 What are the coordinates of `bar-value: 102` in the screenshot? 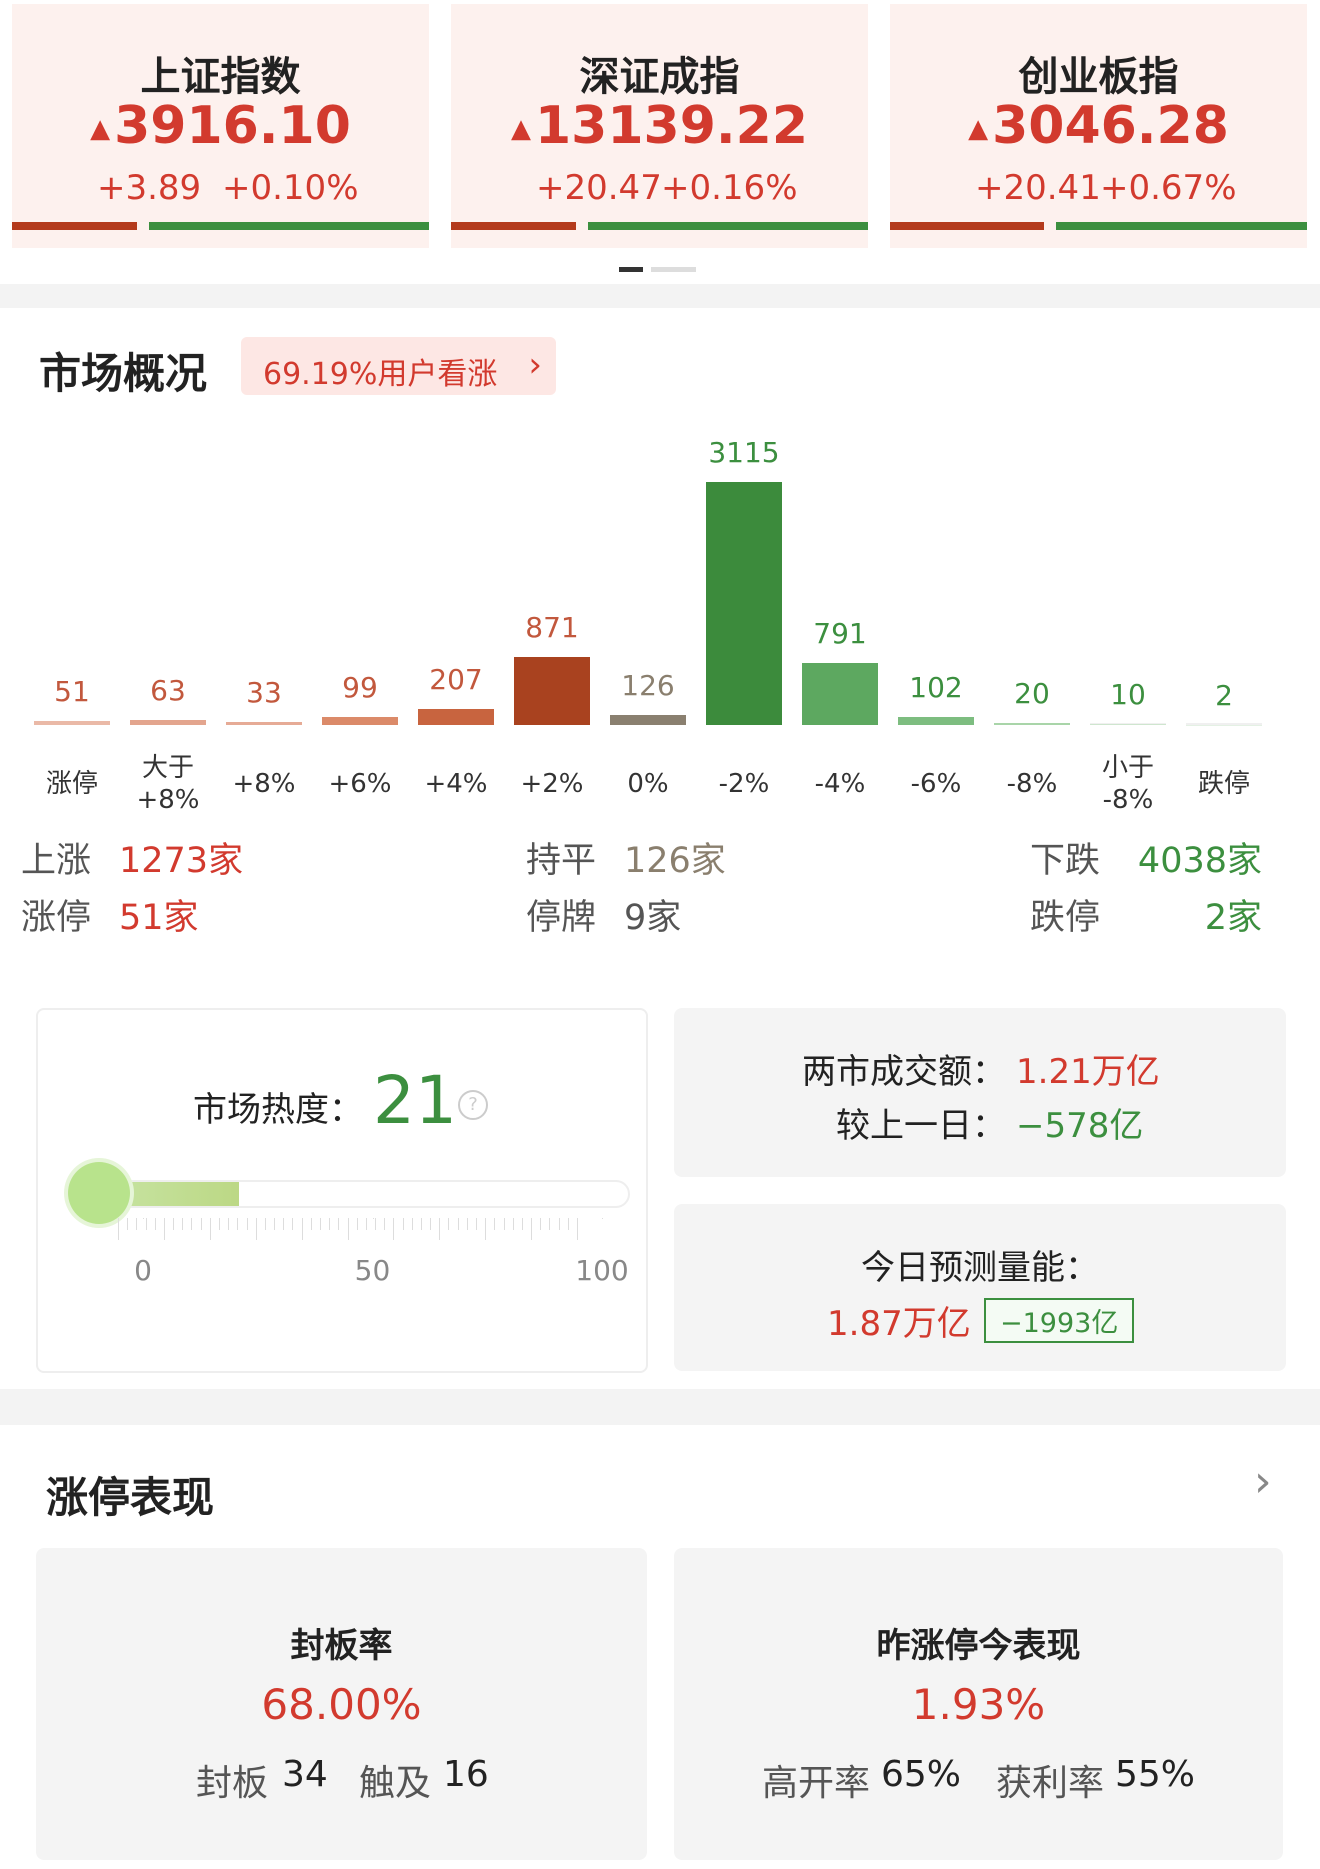 It's located at (936, 688).